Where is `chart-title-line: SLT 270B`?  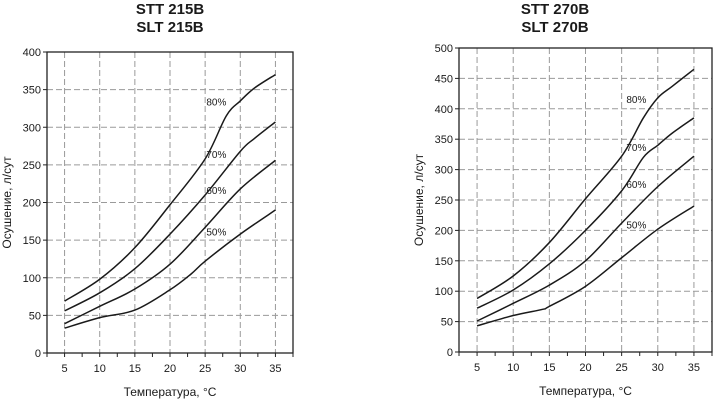 chart-title-line: SLT 270B is located at coordinates (554, 27).